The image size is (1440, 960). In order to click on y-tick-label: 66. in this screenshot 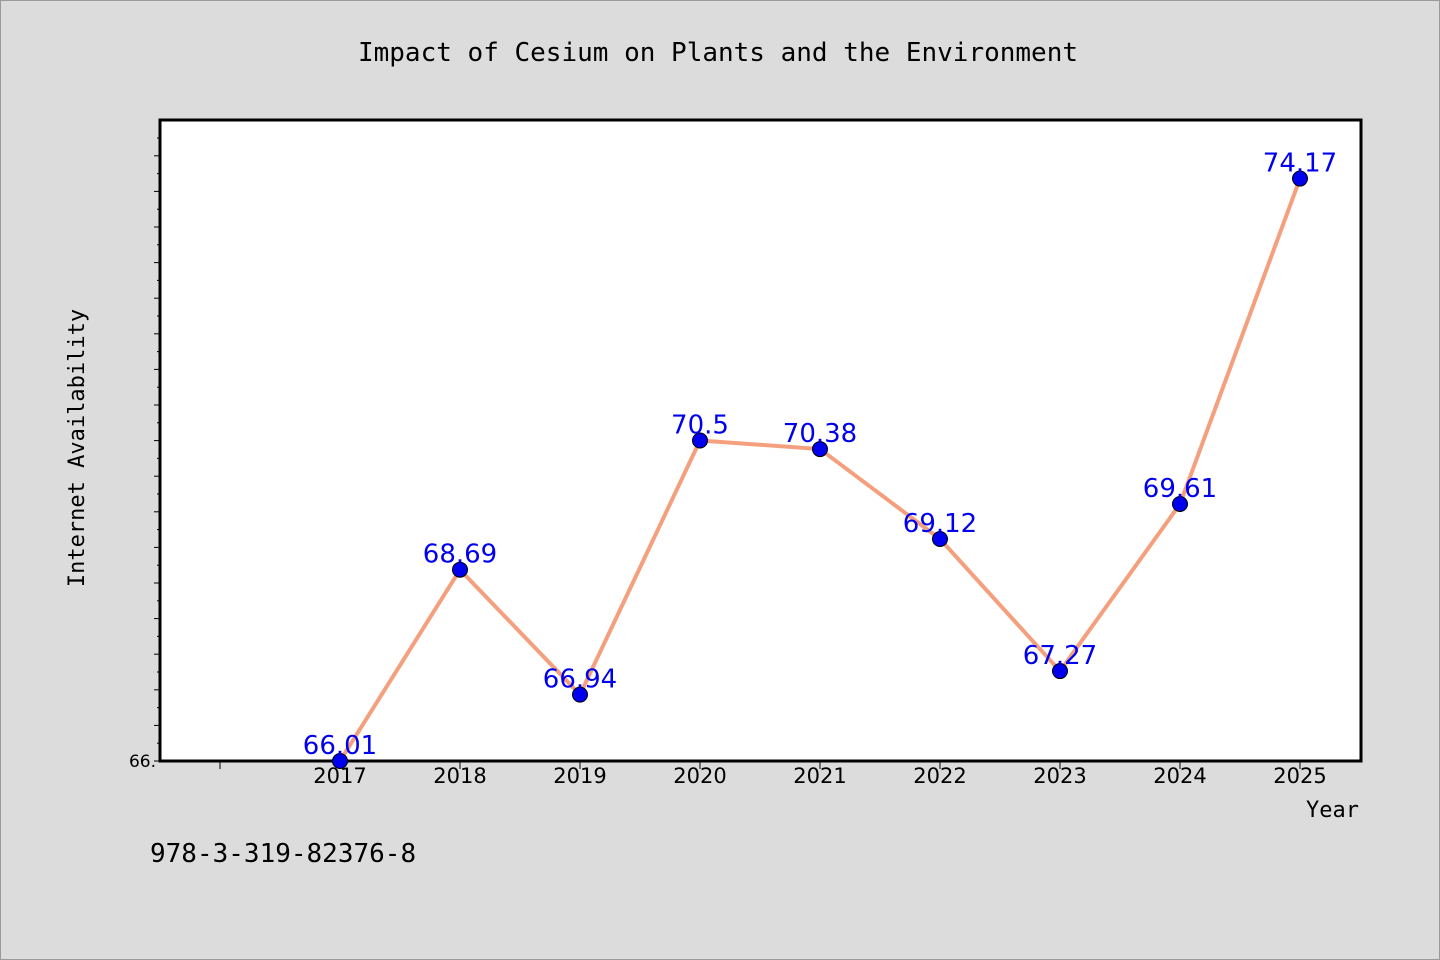, I will do `click(142, 762)`.